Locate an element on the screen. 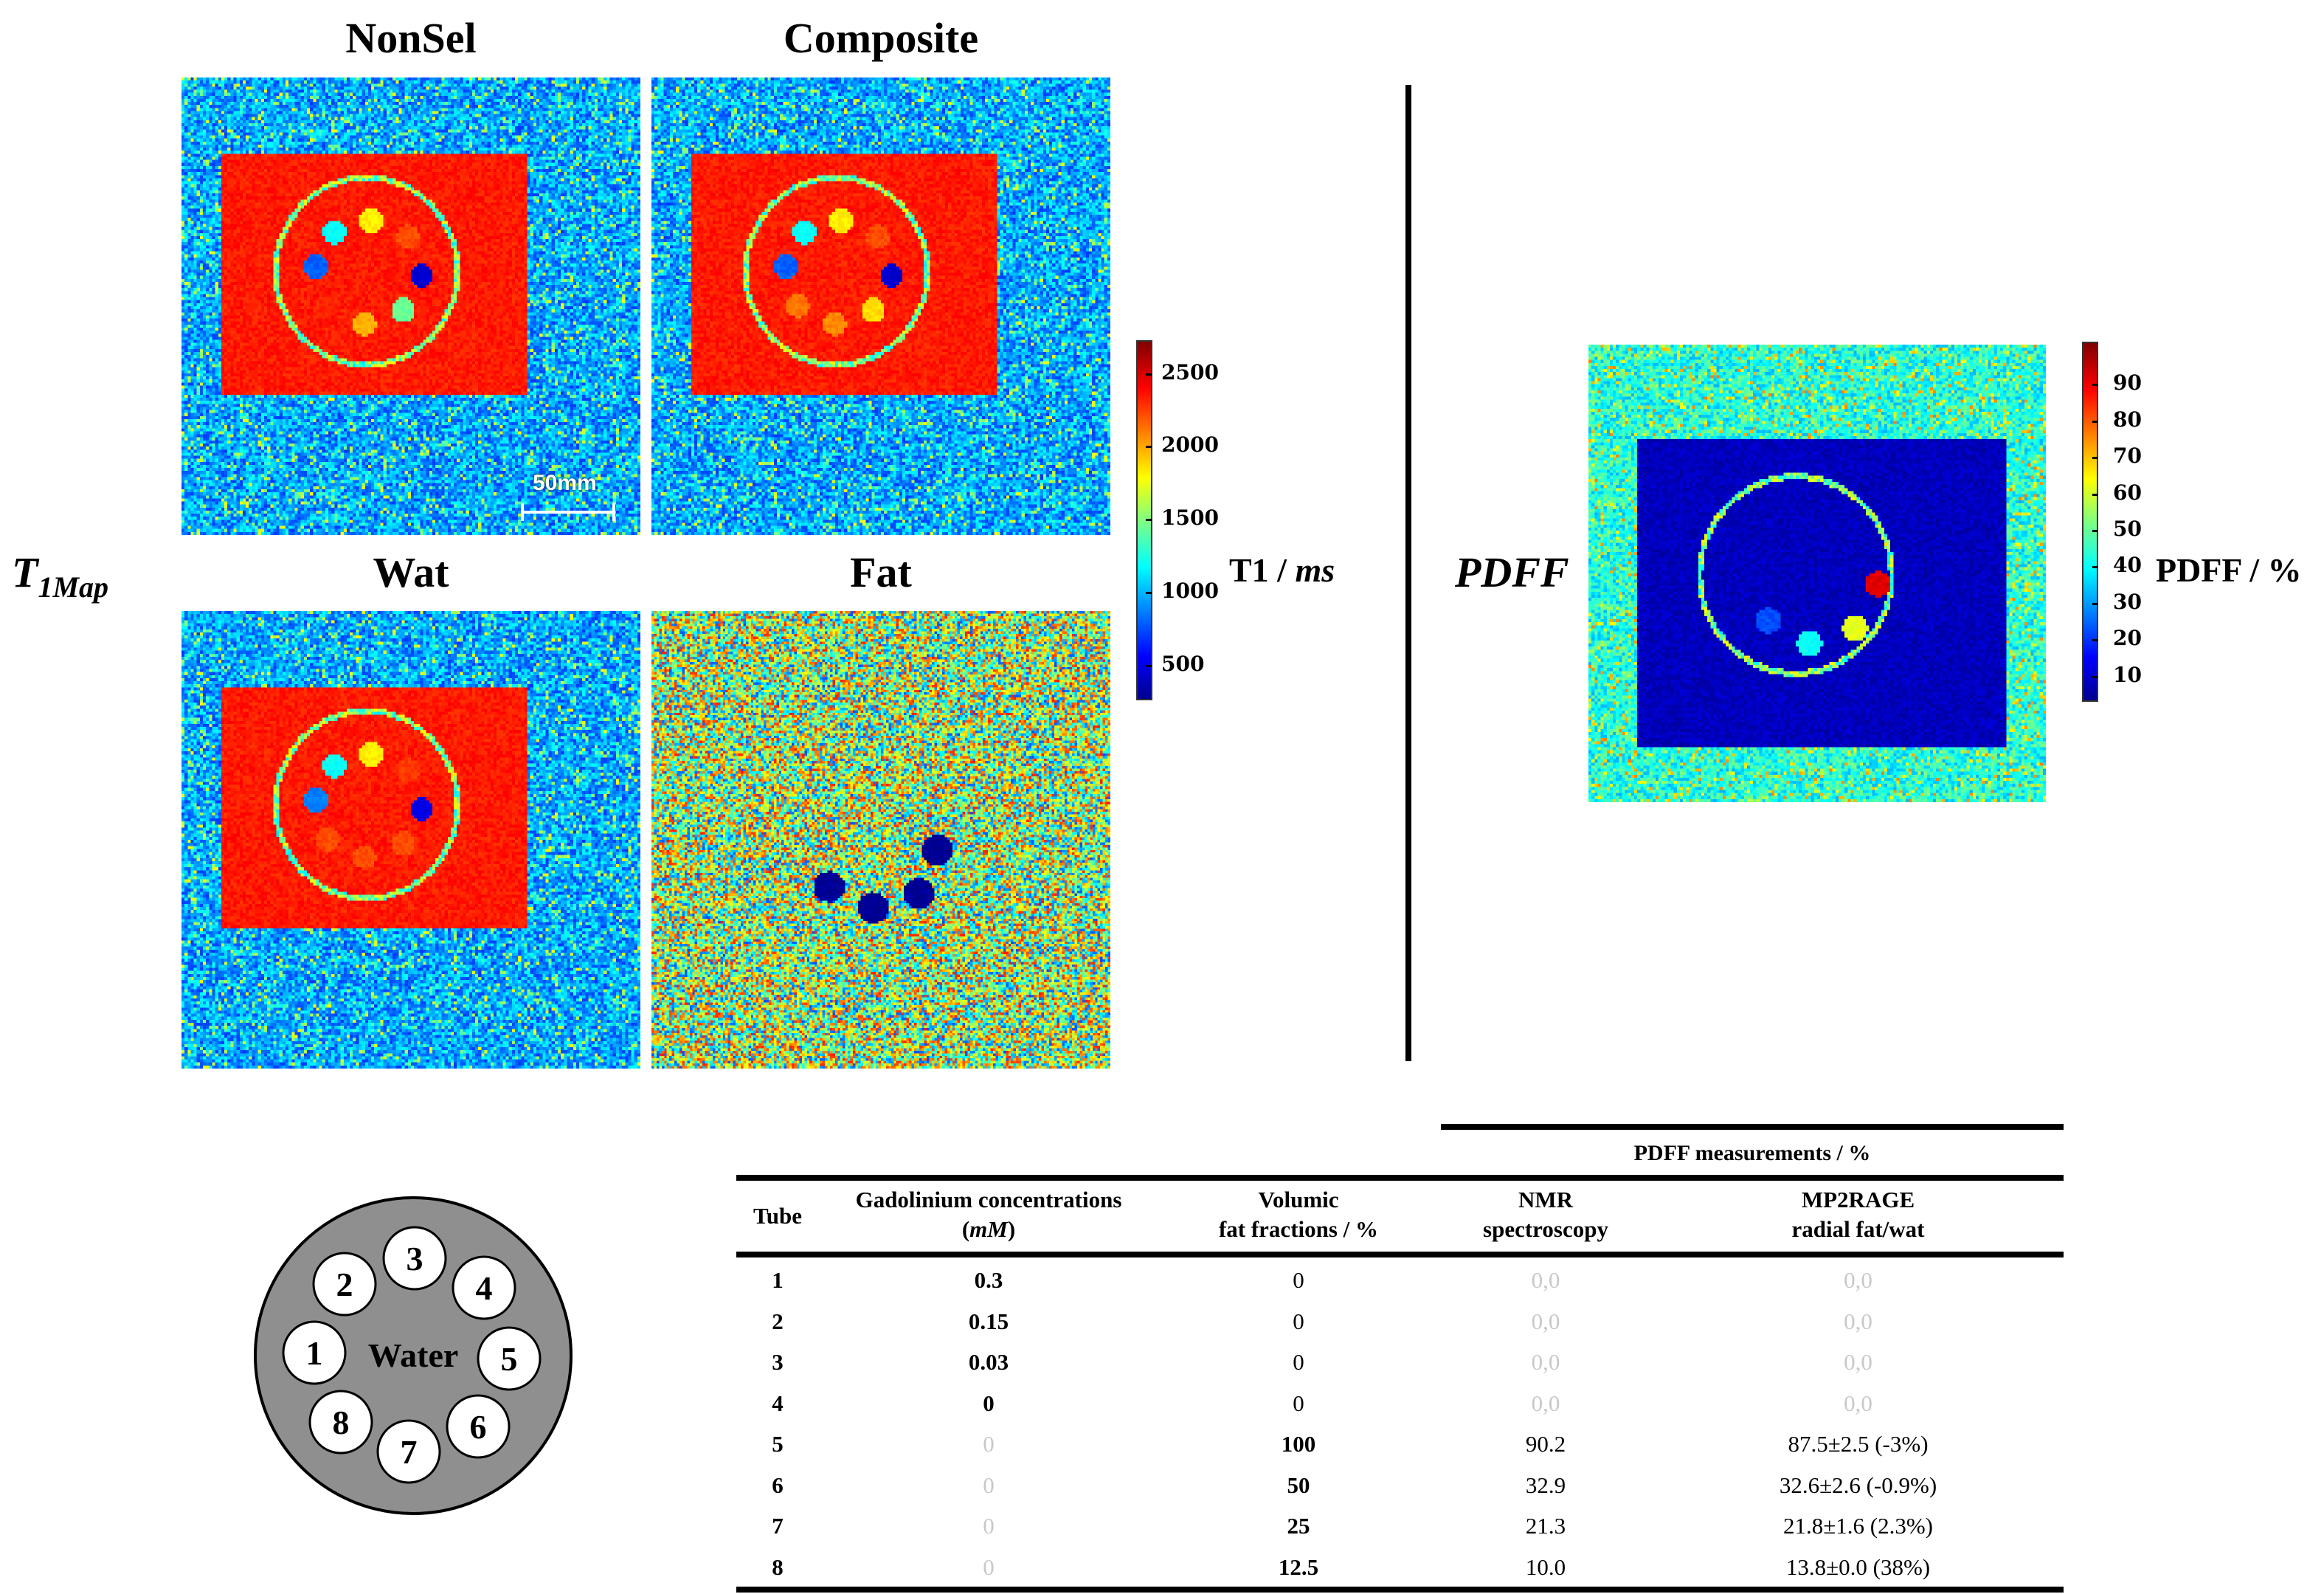  header-line1: Gadolinium concentrations is located at coordinates (988, 1199).